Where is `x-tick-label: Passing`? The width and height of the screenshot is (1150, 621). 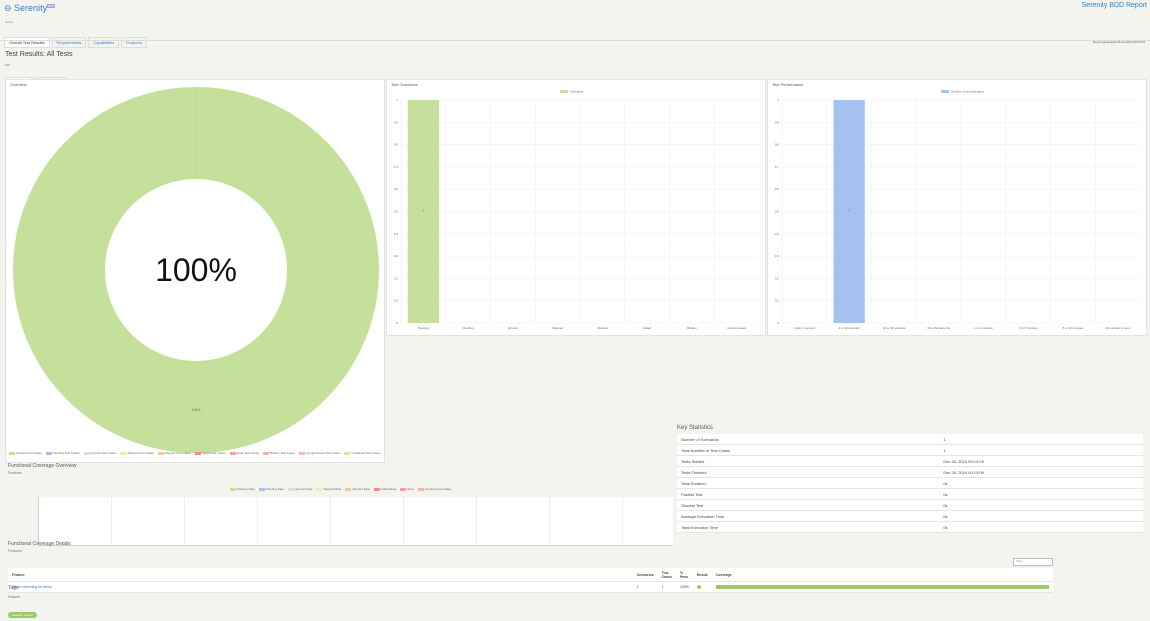
x-tick-label: Passing is located at coordinates (423, 328).